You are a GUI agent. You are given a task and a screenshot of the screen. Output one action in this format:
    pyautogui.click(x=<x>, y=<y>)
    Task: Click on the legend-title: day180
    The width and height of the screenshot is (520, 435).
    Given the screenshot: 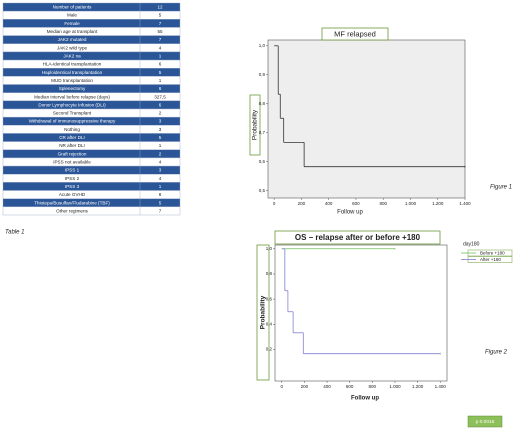 What is the action you would take?
    pyautogui.click(x=471, y=244)
    